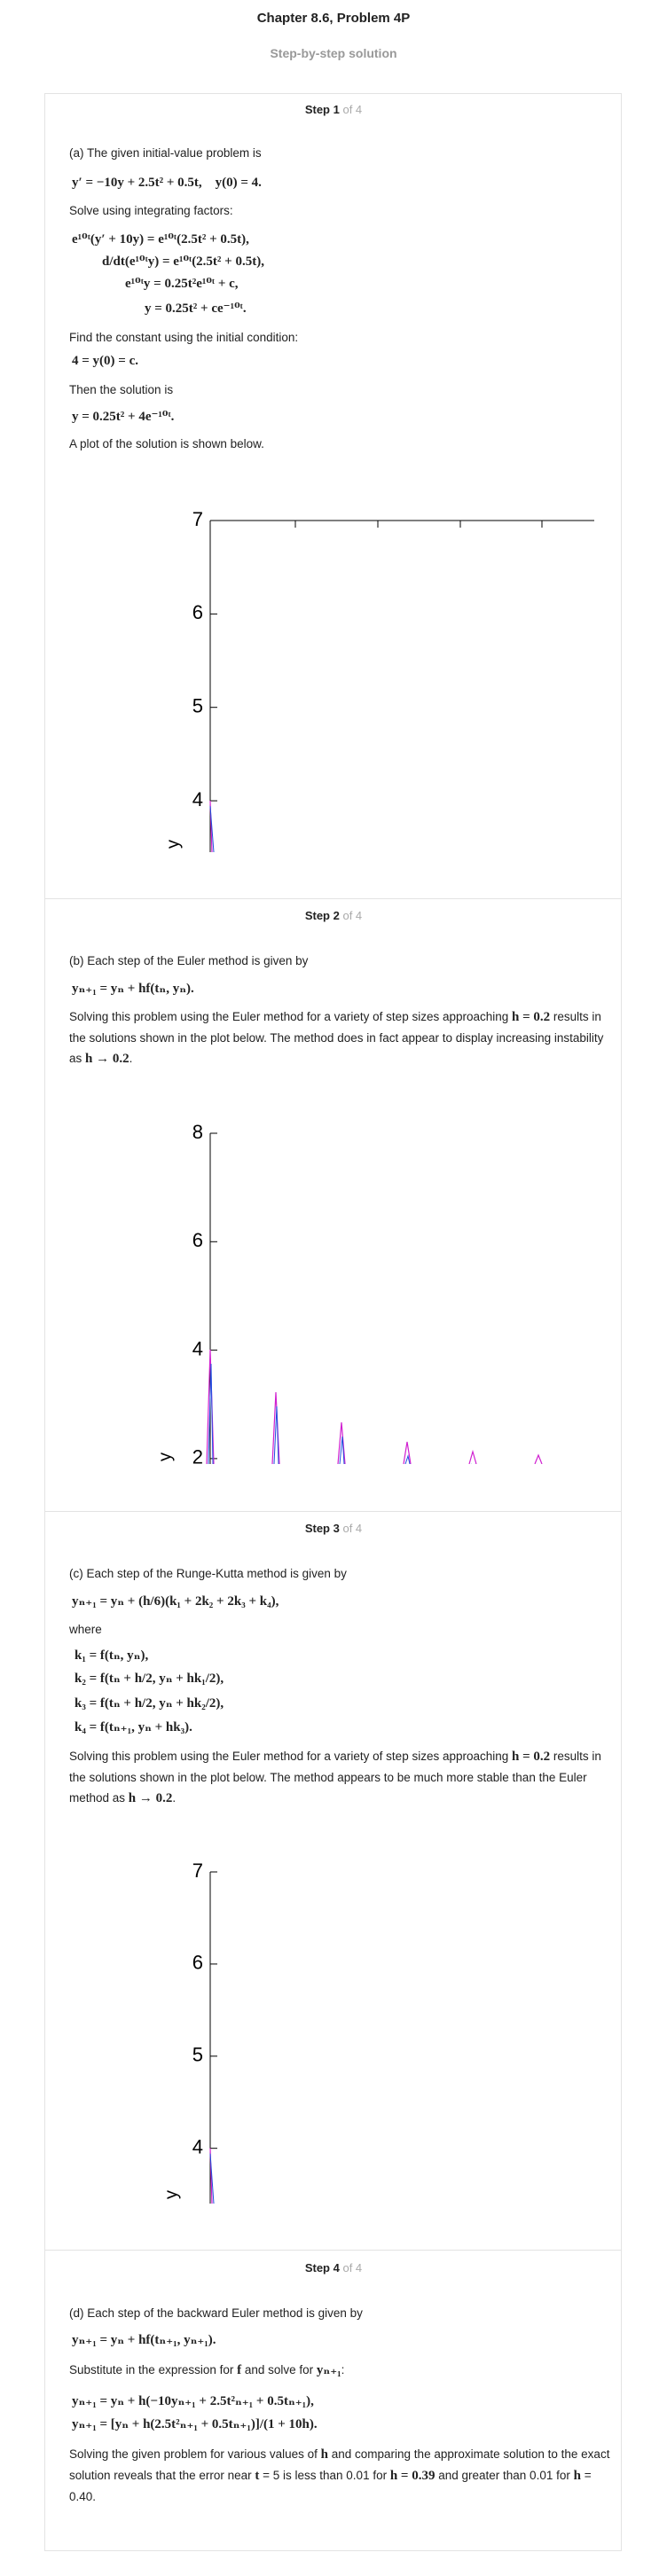  What do you see at coordinates (330, 2486) in the screenshot?
I see `text-run: = 0.40.` at bounding box center [330, 2486].